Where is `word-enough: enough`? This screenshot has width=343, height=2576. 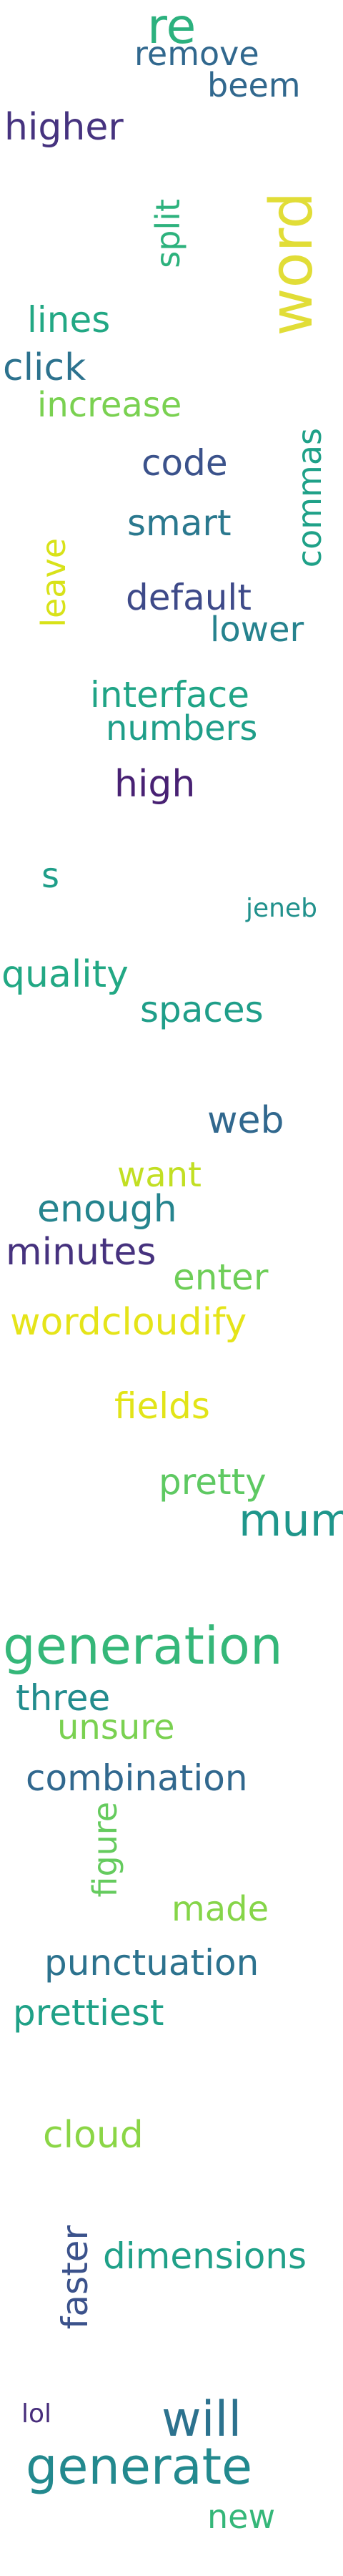
word-enough: enough is located at coordinates (107, 1209).